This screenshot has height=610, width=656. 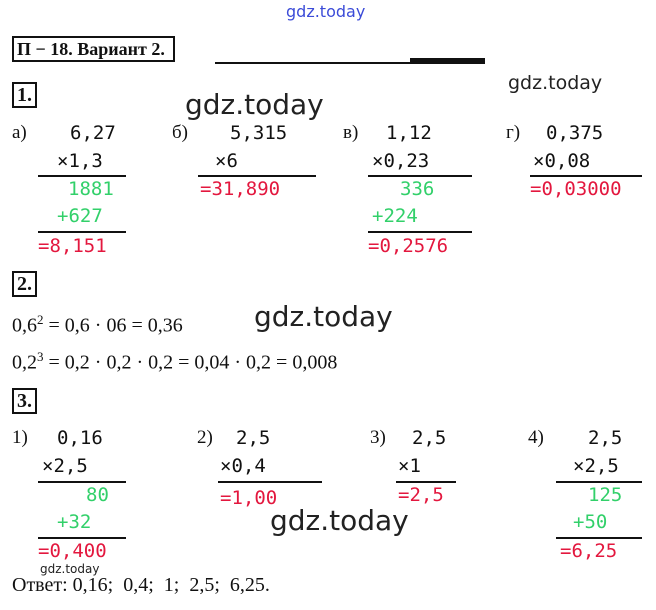 I want to click on label: 3), so click(x=378, y=437).